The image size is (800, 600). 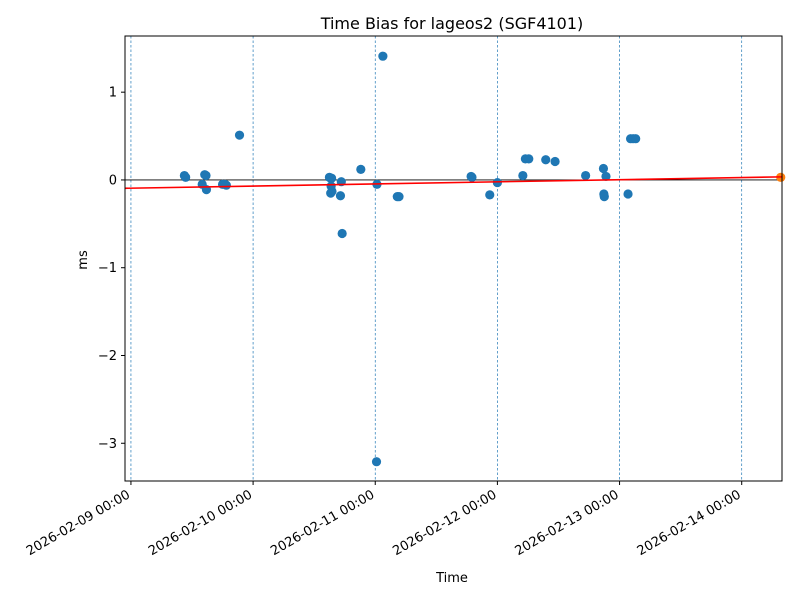 I want to click on y-tick-label-0: 1, so click(x=113, y=93).